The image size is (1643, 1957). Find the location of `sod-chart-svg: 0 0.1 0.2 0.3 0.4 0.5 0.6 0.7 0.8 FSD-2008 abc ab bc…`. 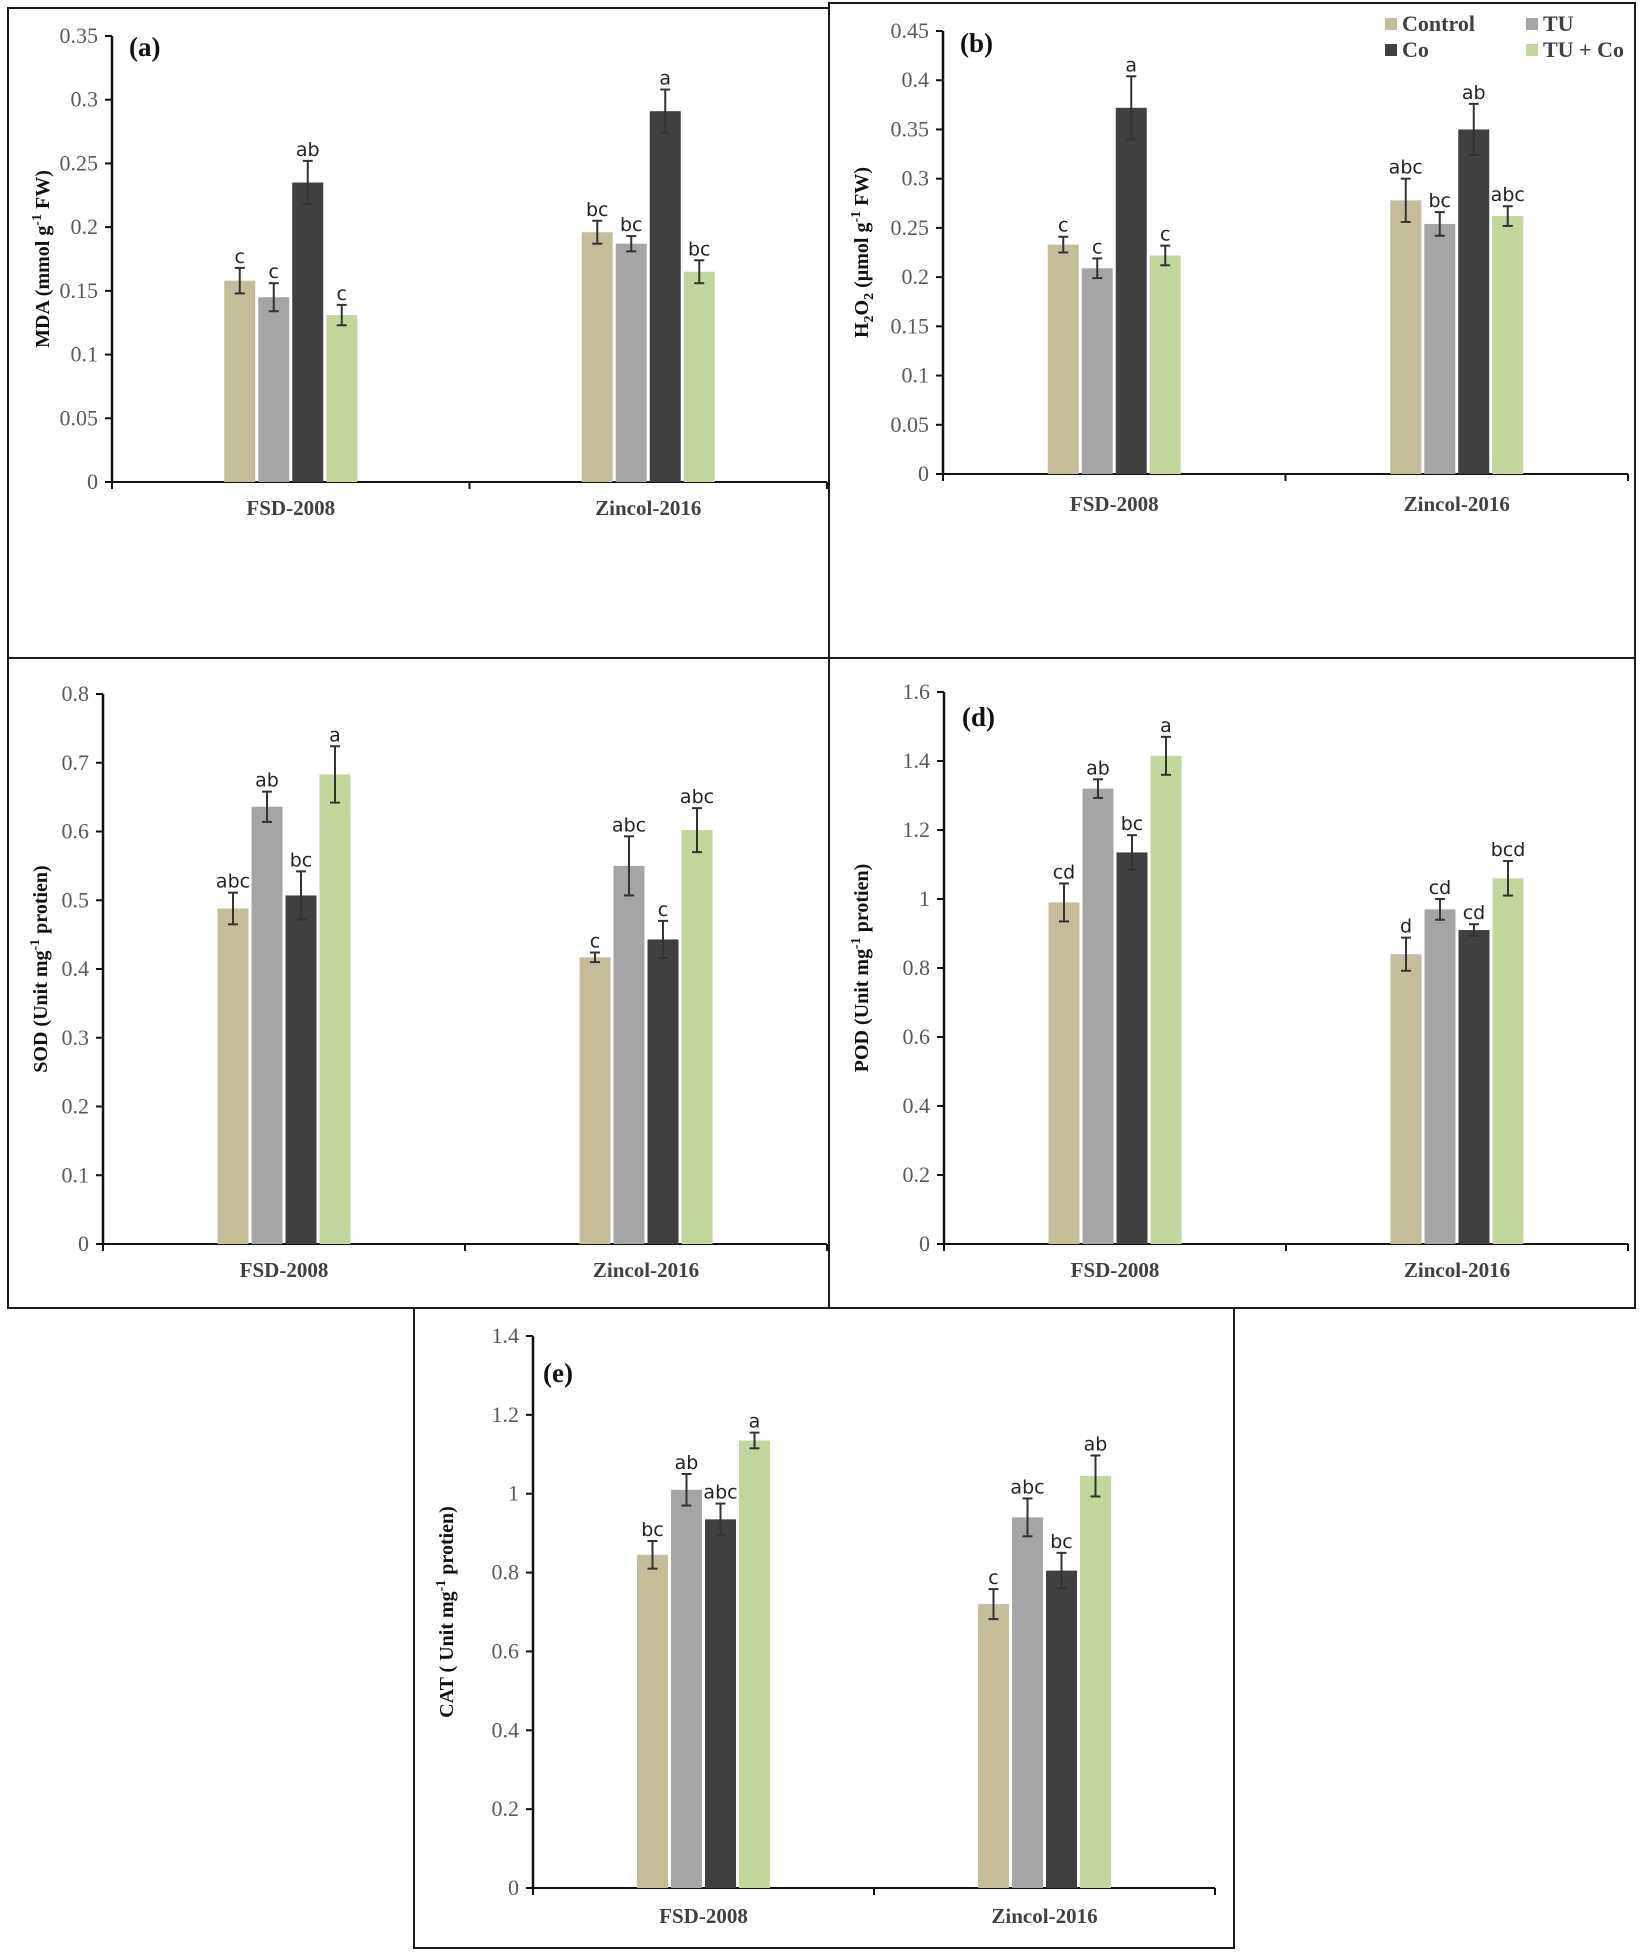

sod-chart-svg: 0 0.1 0.2 0.3 0.4 0.5 0.6 0.7 0.8 FSD-2008 abc ab bc… is located at coordinates (428, 981).